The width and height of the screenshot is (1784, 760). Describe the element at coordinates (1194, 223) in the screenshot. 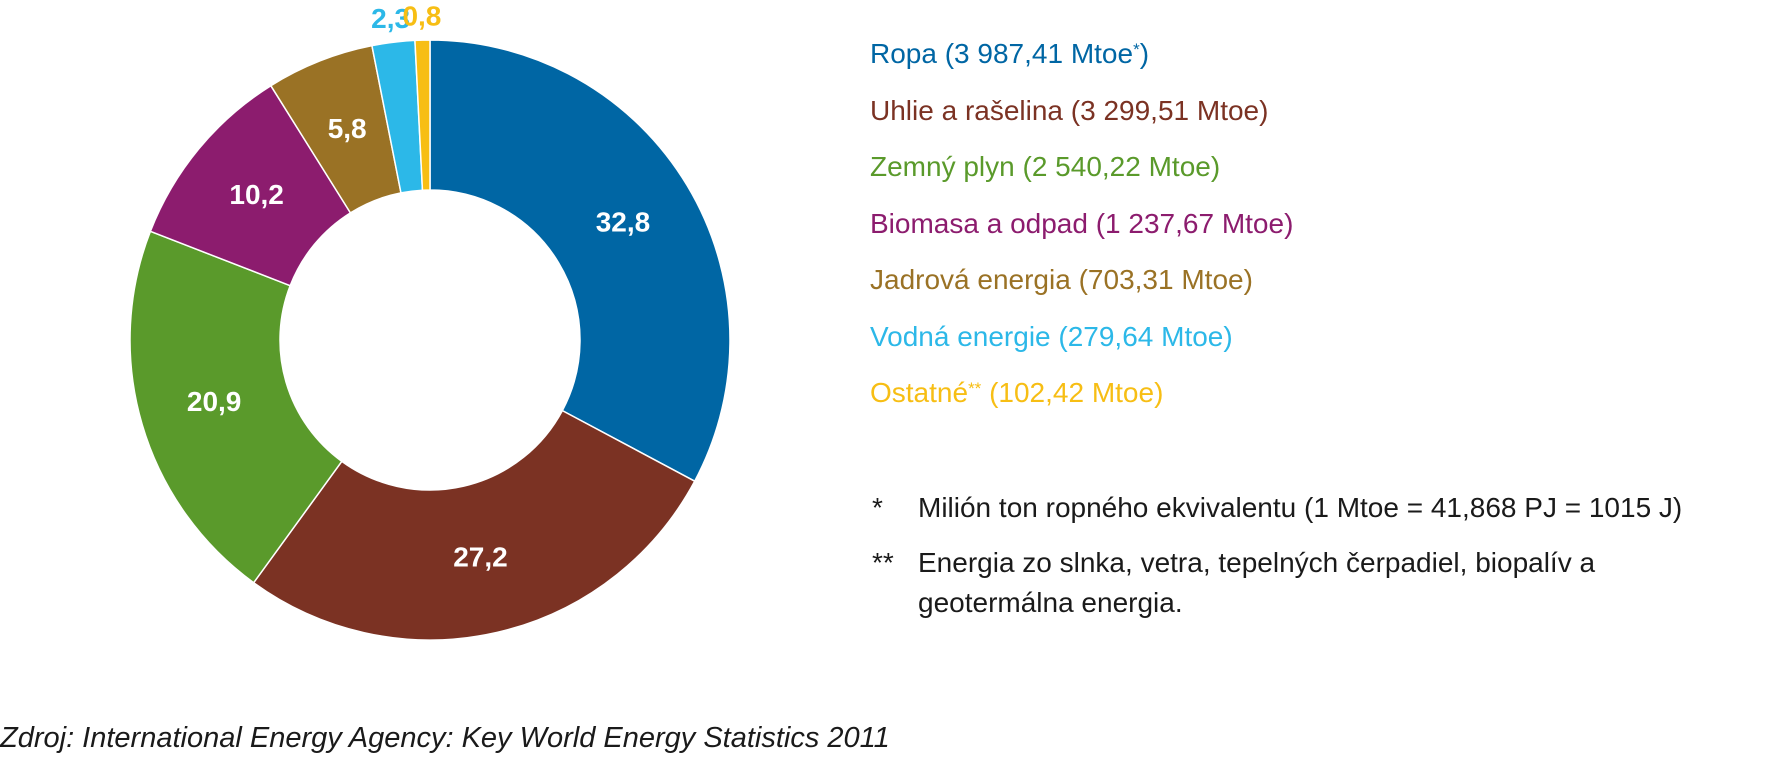

I see `legend-amount: (1 237,67 Mtoe)` at that location.